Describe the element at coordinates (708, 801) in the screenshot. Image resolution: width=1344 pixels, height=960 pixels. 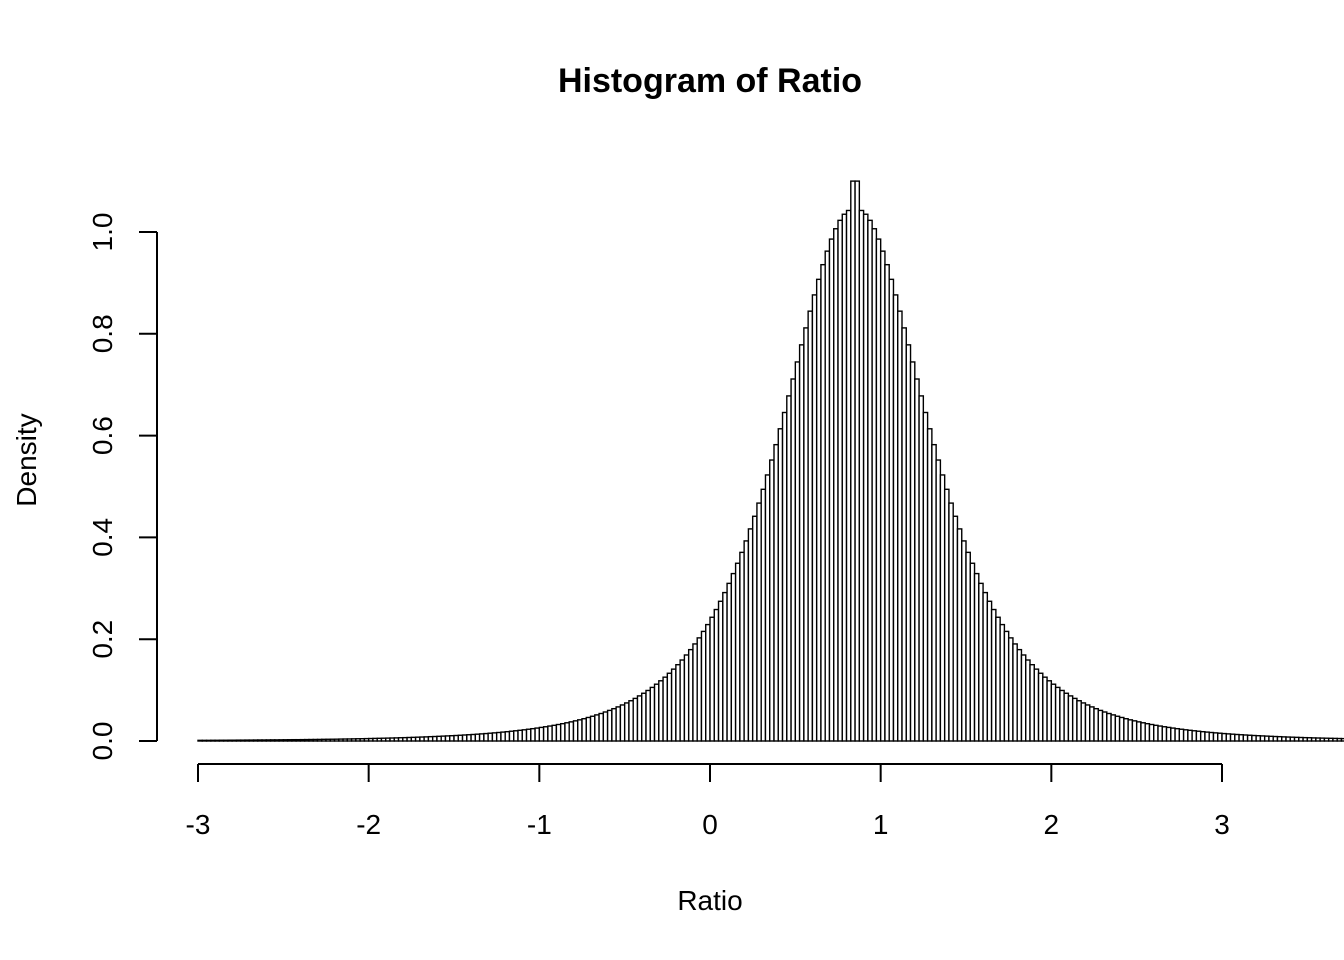
I see `x-axis: -3 -2 -1 0 1 2 3` at that location.